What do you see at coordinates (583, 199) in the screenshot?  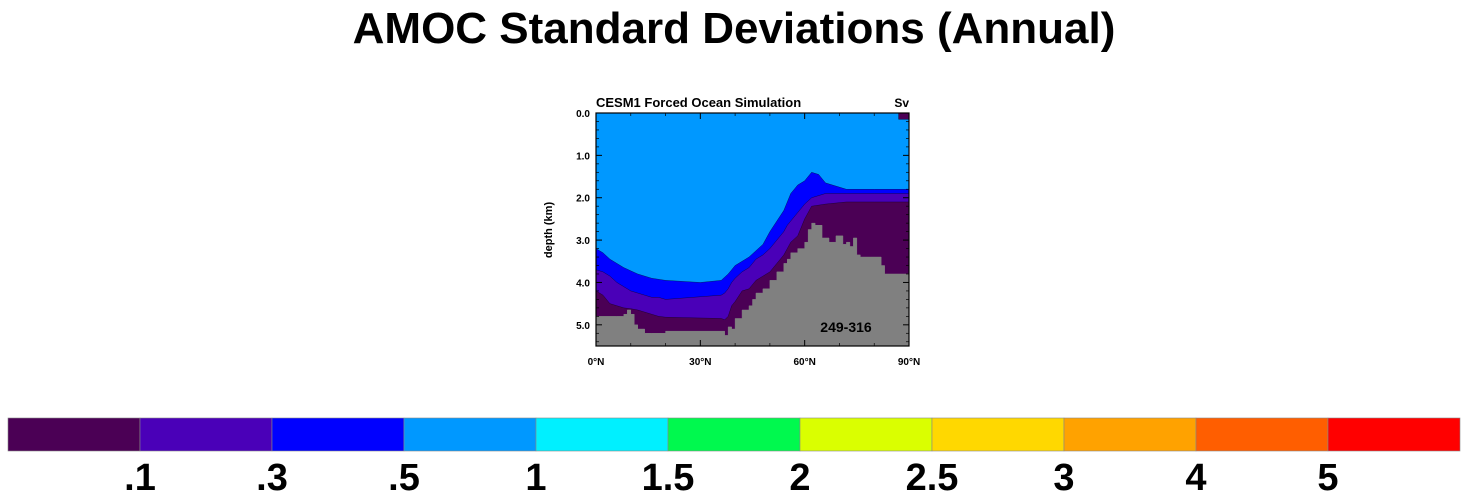 I see `y-tick-label: 2.0` at bounding box center [583, 199].